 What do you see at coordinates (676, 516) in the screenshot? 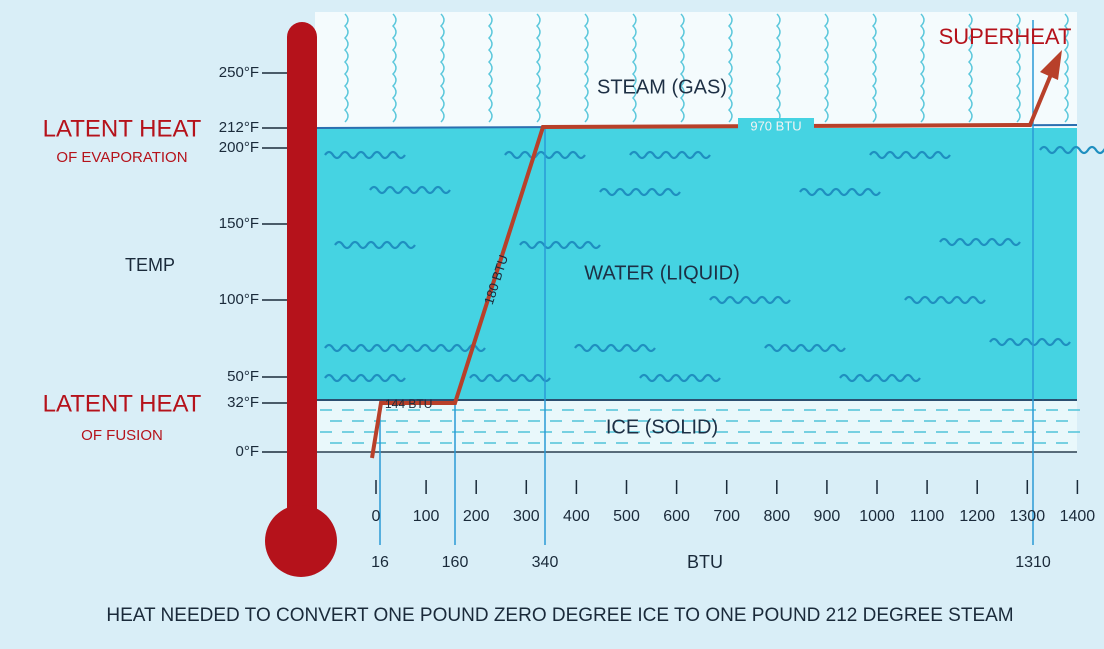
I see `x-tick-label: 600` at bounding box center [676, 516].